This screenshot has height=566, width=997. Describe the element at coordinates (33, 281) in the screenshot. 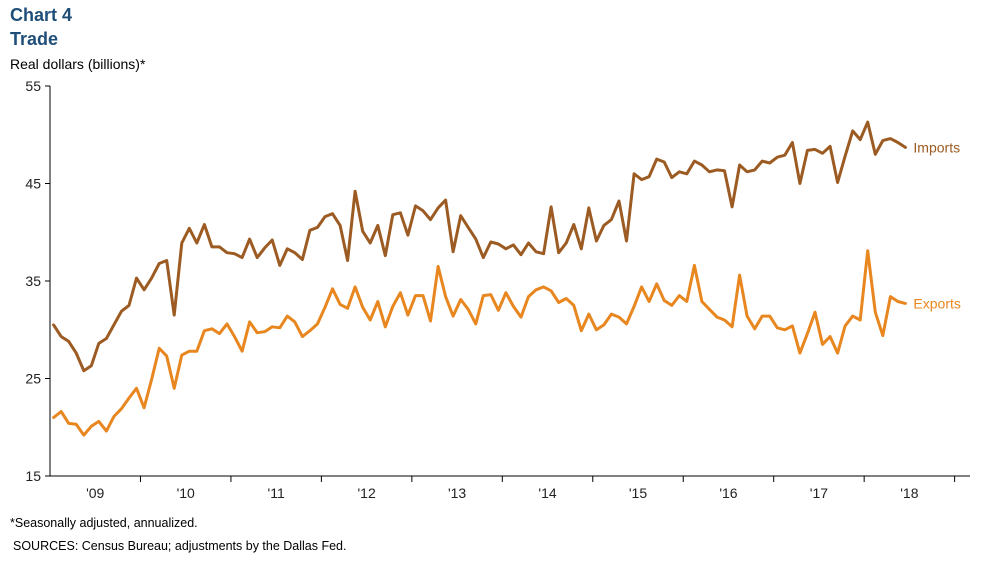

I see `y-tick-label: 35` at that location.